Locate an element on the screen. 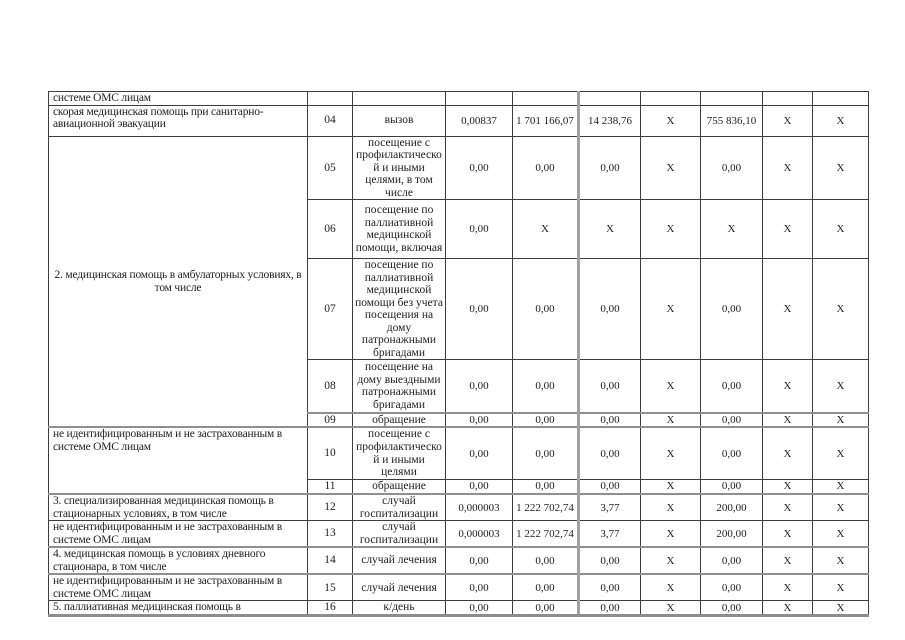 The height and width of the screenshot is (640, 905). unit-cell: к/день is located at coordinates (399, 608).